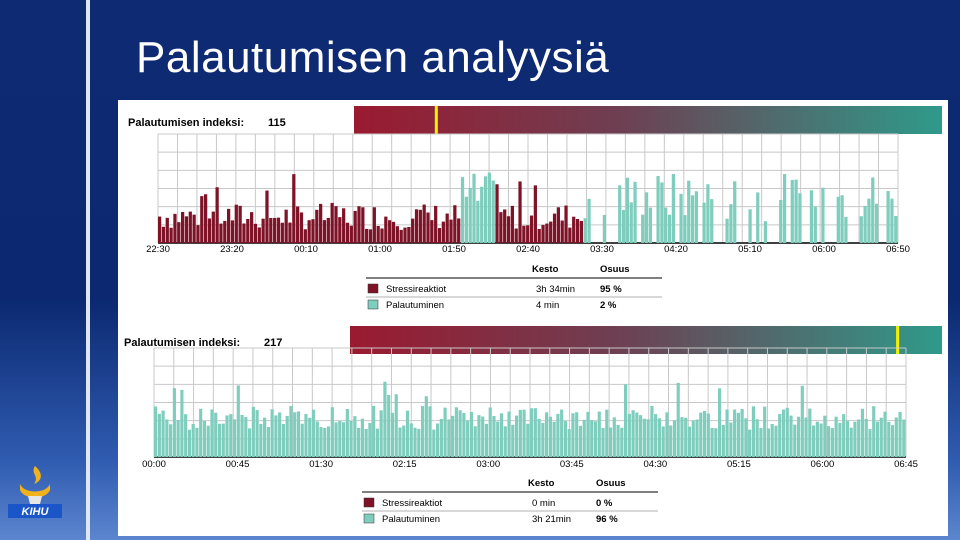  Describe the element at coordinates (36, 512) in the screenshot. I see `logo-text: KIHU` at that location.